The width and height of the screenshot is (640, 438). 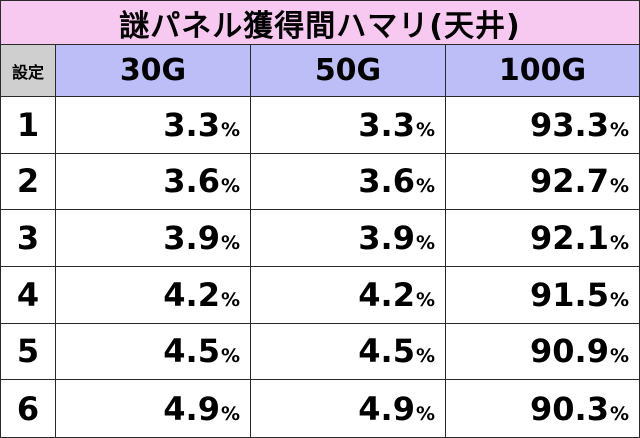 I want to click on value-number: 91.5, so click(x=569, y=294).